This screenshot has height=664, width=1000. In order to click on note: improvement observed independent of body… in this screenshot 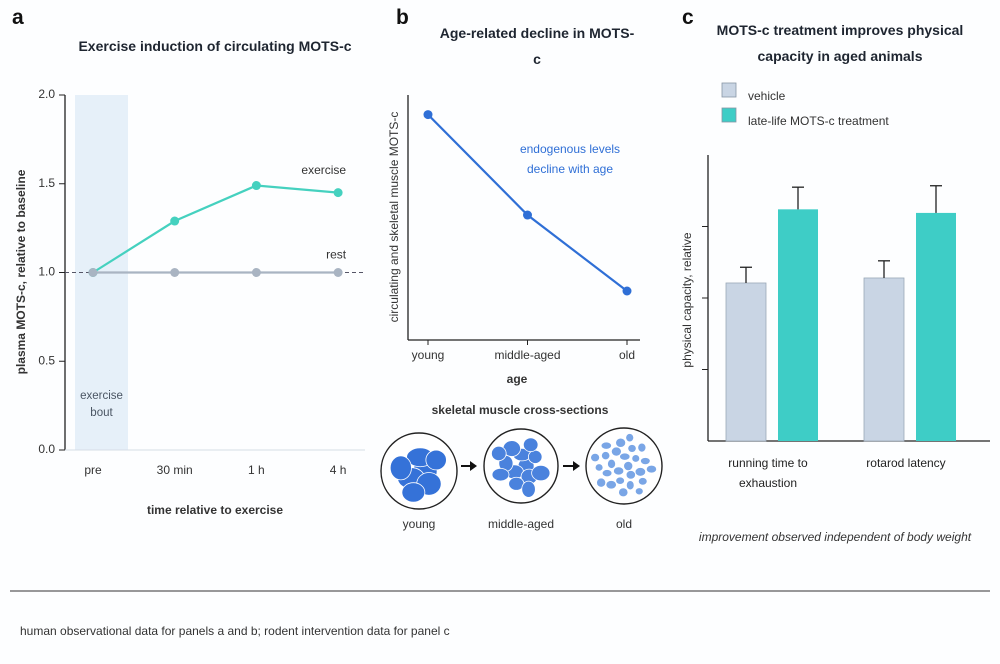, I will do `click(835, 537)`.